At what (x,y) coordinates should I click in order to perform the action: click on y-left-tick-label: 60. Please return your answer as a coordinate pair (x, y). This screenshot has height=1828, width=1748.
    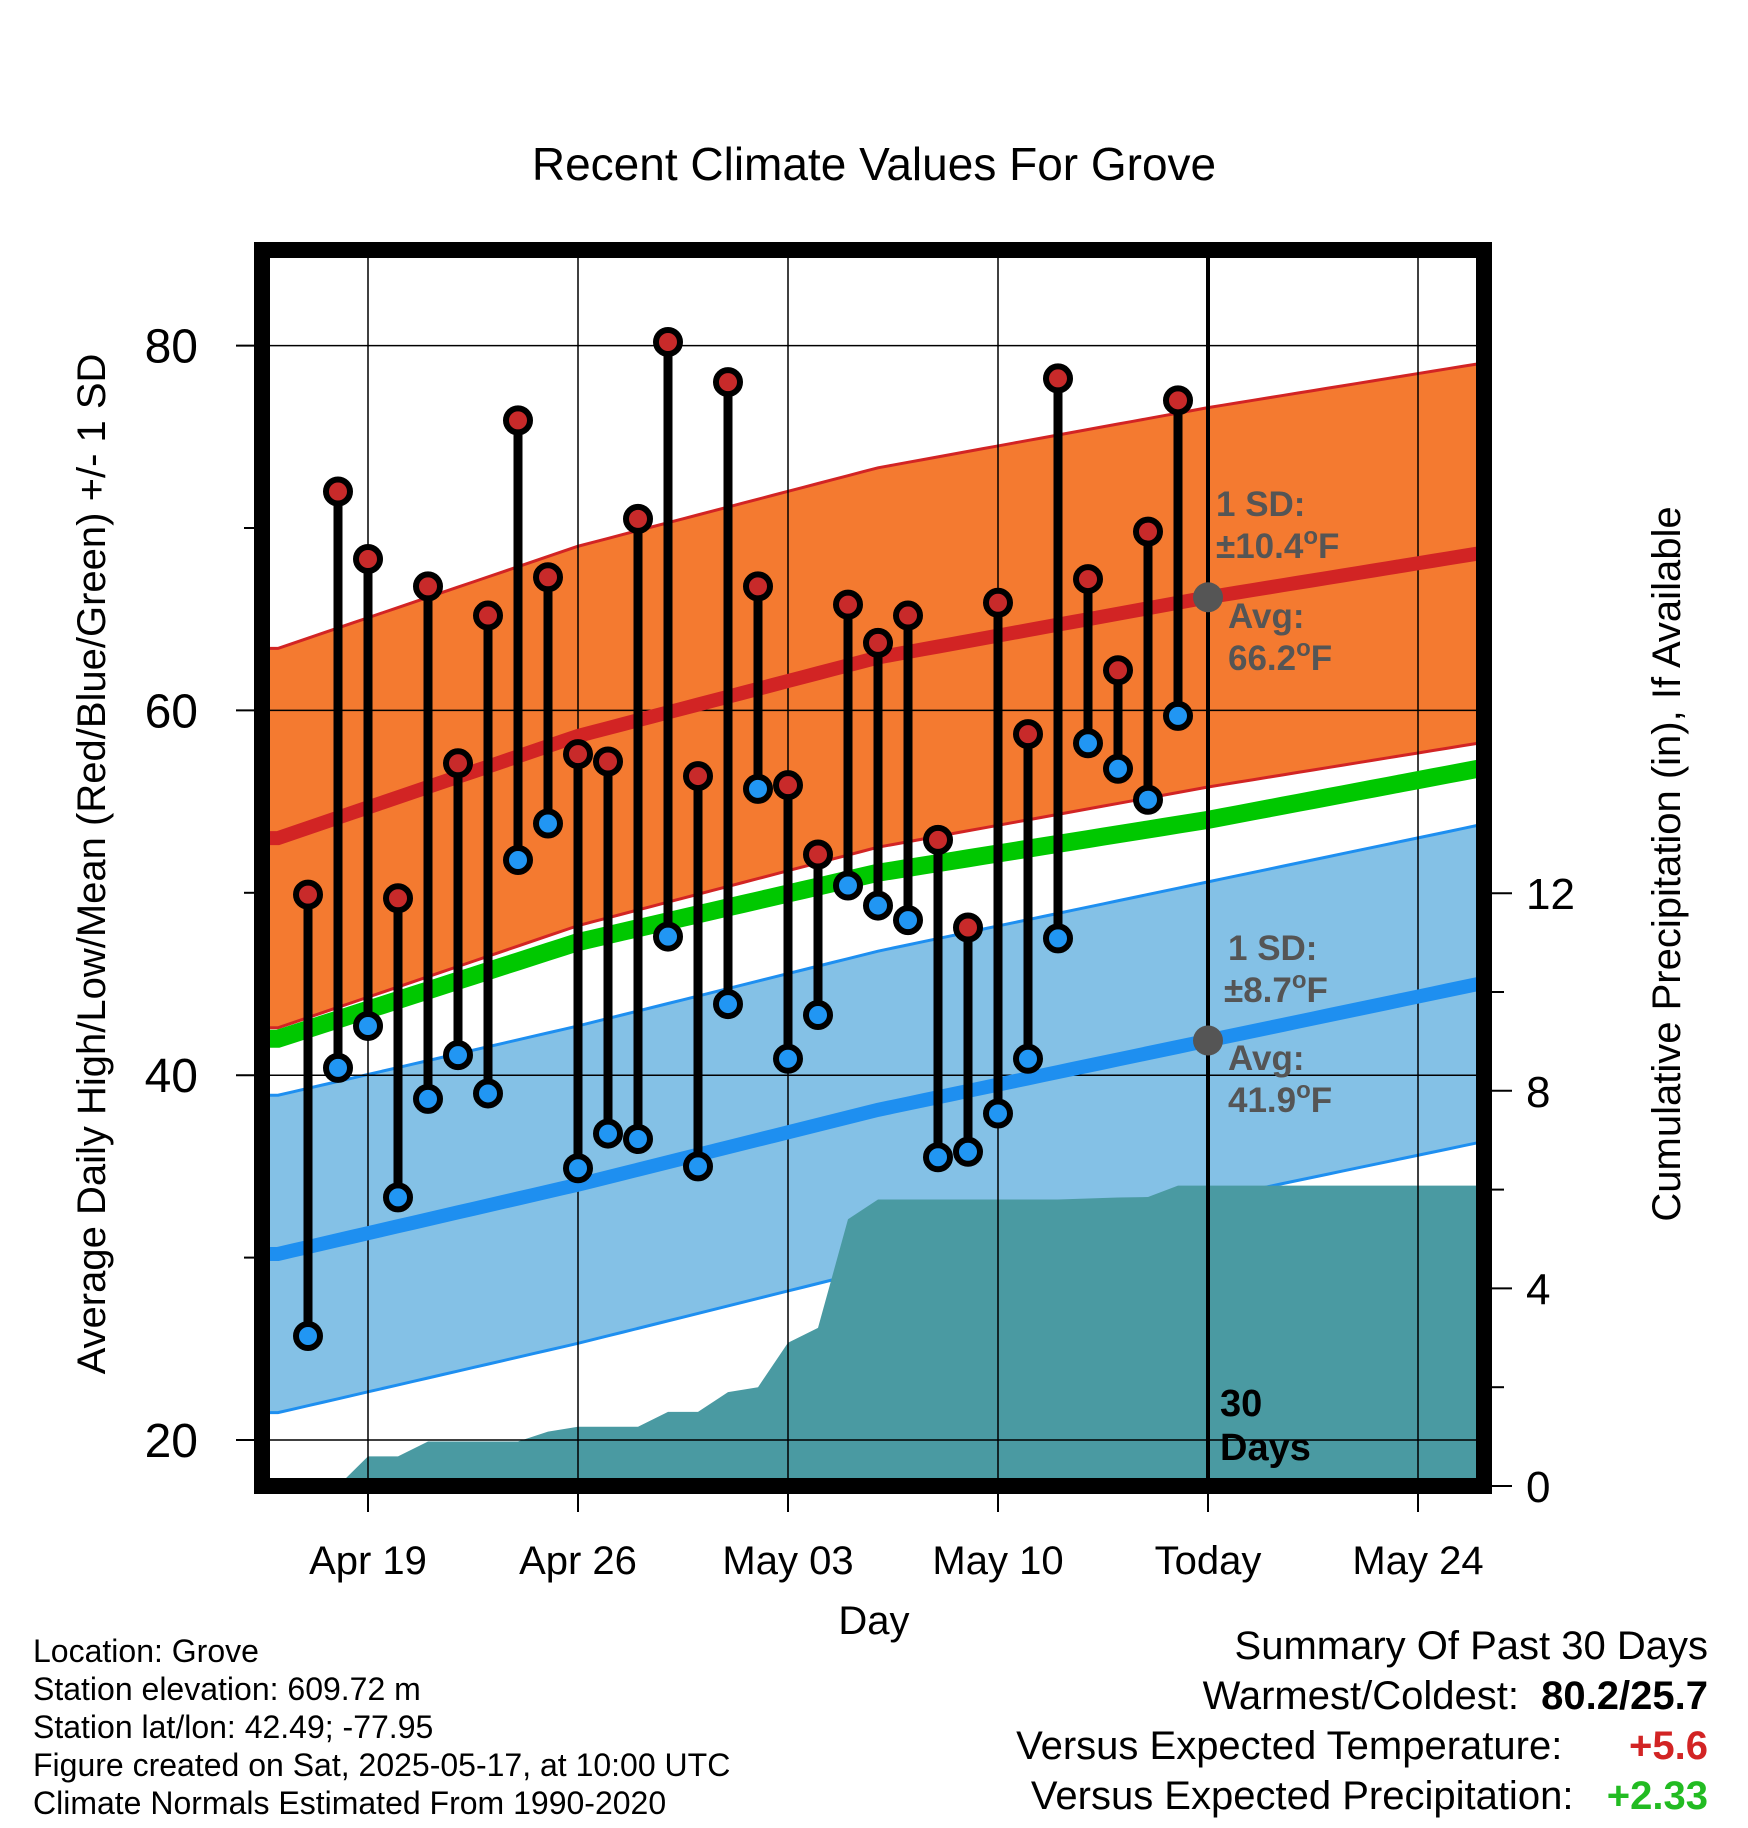
    Looking at the image, I should click on (171, 711).